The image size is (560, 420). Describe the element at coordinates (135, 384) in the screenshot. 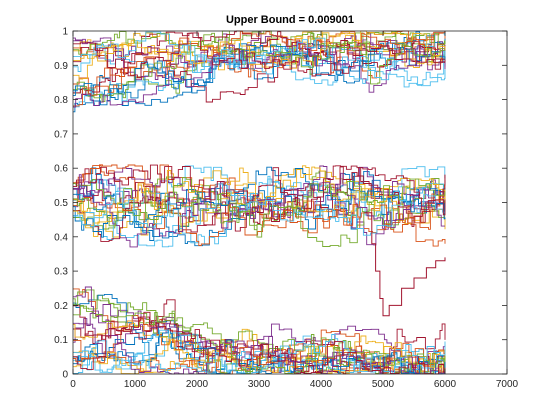

I see `x-tick-label: 1000` at that location.